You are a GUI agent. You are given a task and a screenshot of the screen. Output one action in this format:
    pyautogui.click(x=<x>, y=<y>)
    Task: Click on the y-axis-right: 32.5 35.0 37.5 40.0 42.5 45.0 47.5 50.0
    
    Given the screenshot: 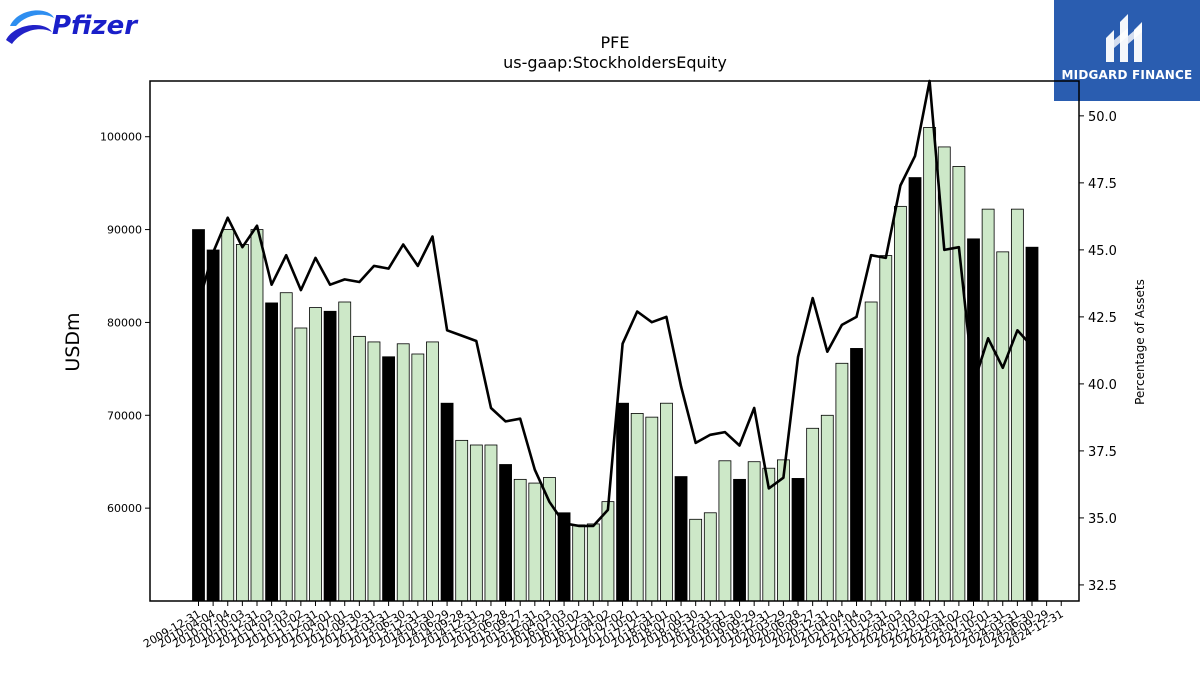 What is the action you would take?
    pyautogui.click(x=1098, y=352)
    